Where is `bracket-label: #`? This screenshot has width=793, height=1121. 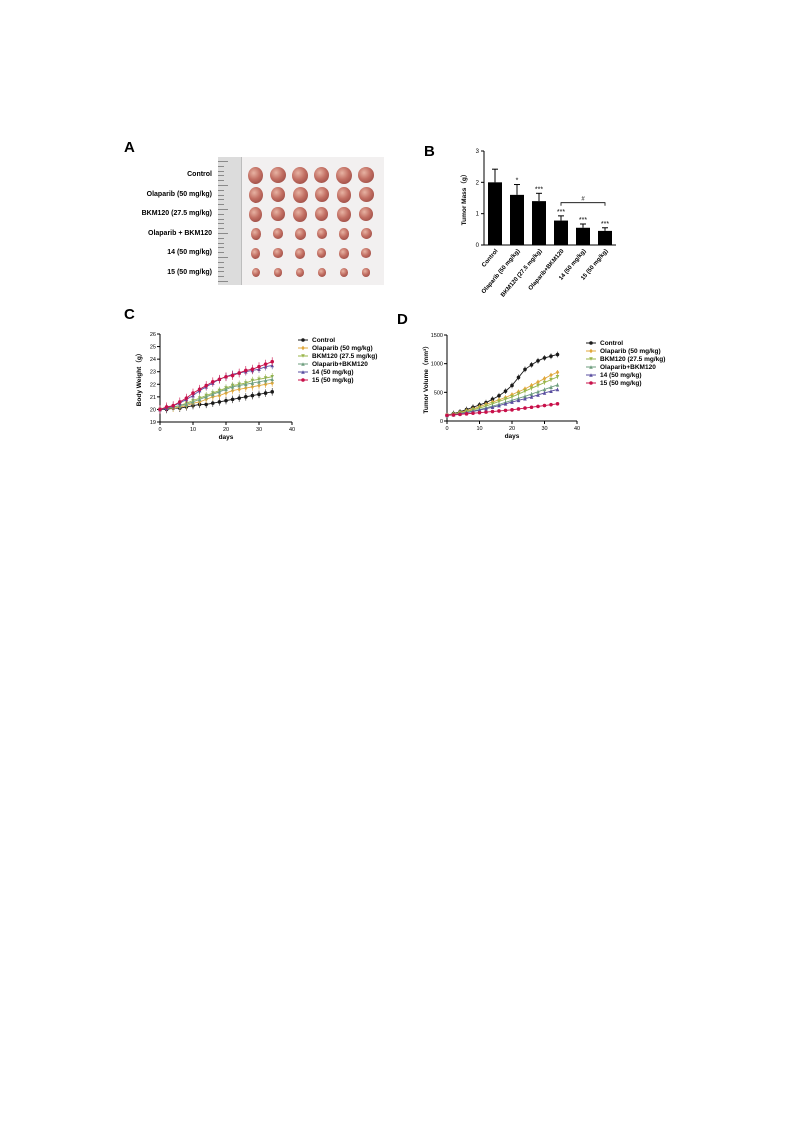 bracket-label: # is located at coordinates (583, 200).